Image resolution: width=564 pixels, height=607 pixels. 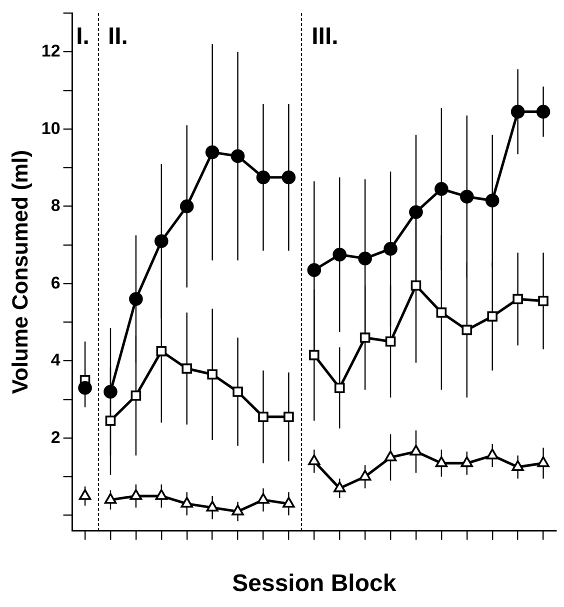 I want to click on y-tick-label: 2, so click(x=55, y=437).